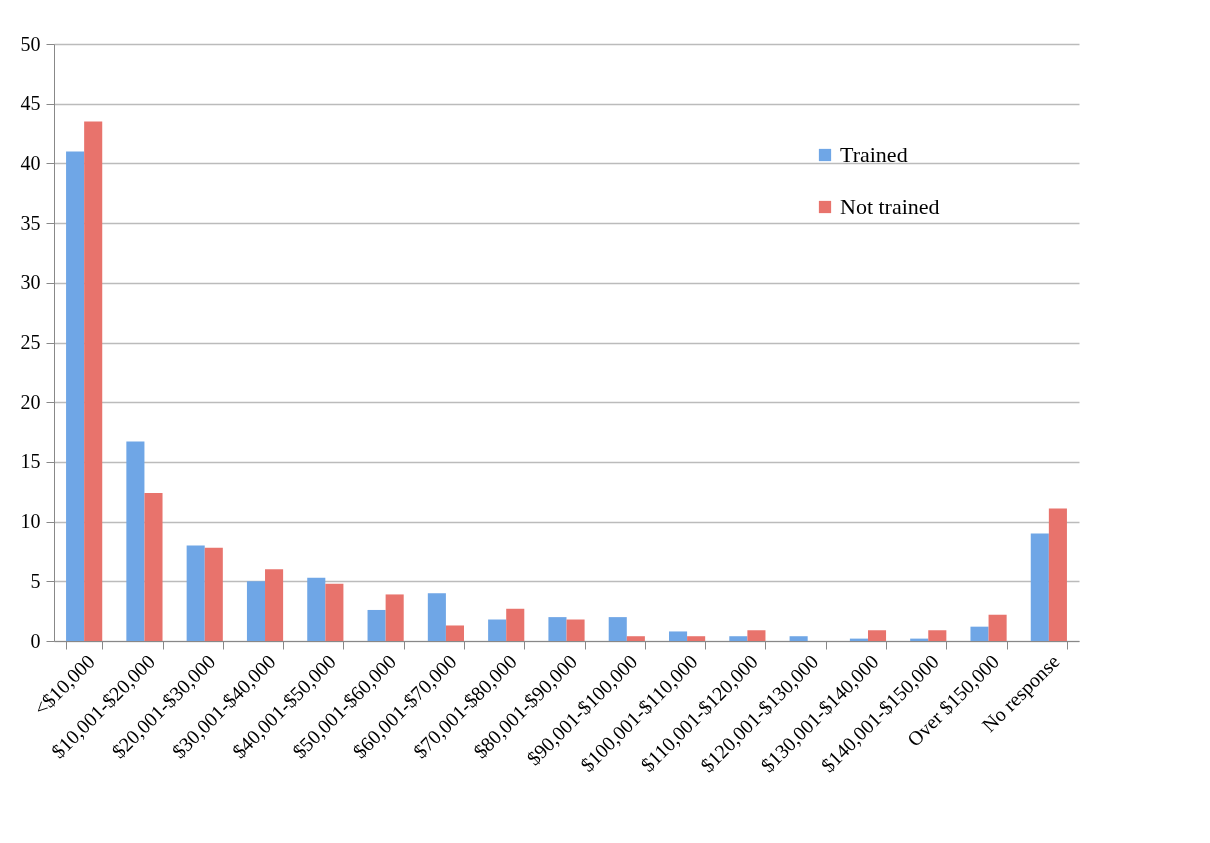  I want to click on y-tick-label: 30, so click(30, 282).